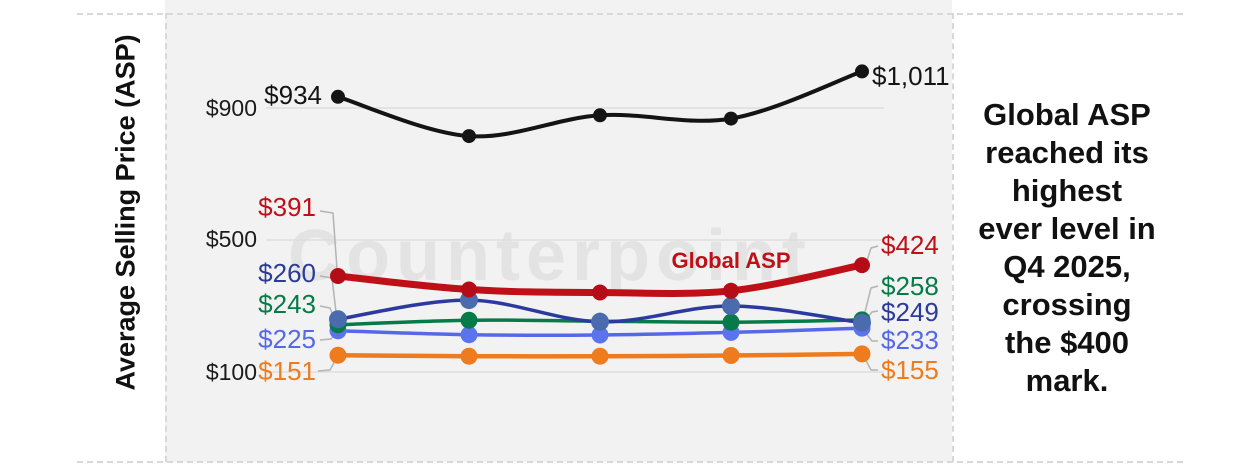 The image size is (1240, 465). What do you see at coordinates (125, 212) in the screenshot?
I see `y-axis-title: Average Selling Price (ASP)` at bounding box center [125, 212].